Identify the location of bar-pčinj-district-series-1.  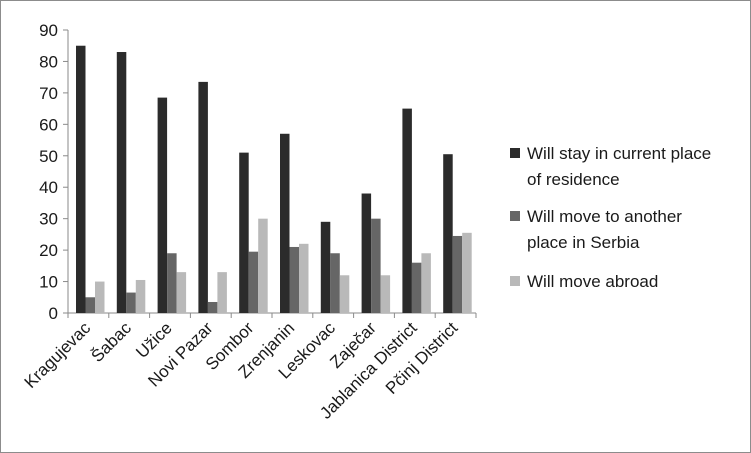
(448, 233).